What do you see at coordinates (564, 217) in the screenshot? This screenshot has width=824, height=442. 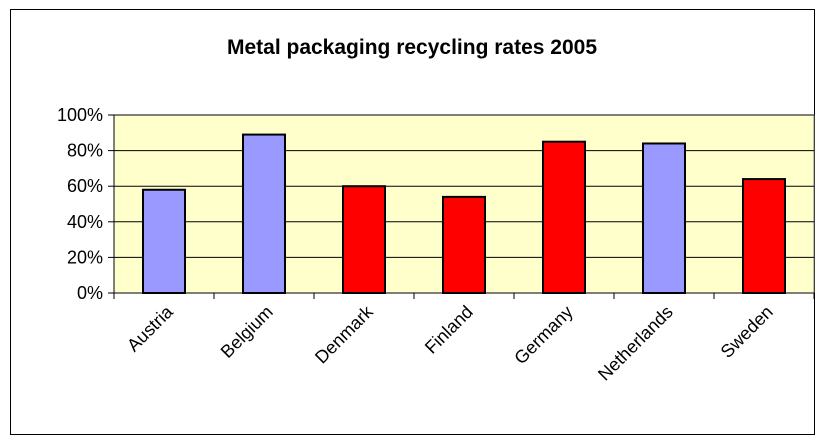 I see `bar-germany` at bounding box center [564, 217].